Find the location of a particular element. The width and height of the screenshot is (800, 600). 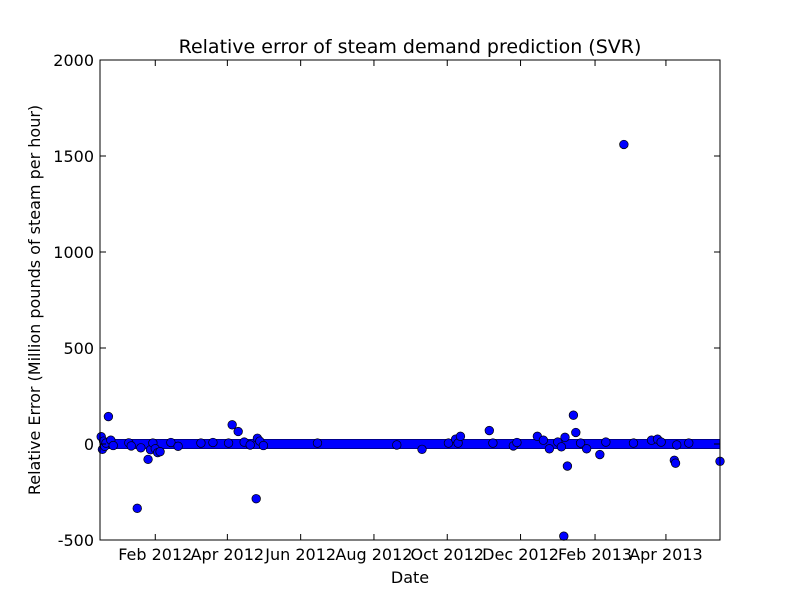

x-tick-label: Jun 2012 is located at coordinates (300, 554).